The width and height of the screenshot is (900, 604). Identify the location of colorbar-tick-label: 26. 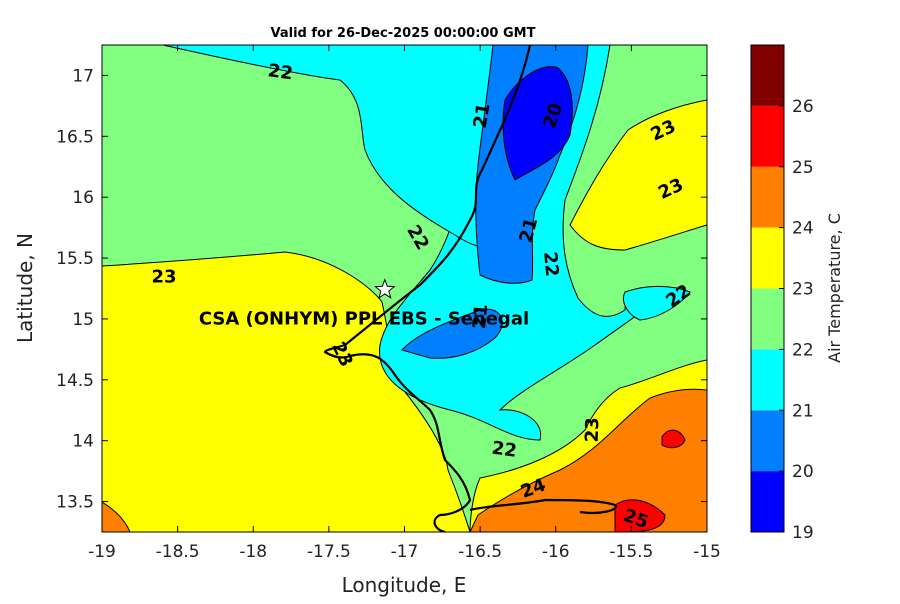
(803, 107).